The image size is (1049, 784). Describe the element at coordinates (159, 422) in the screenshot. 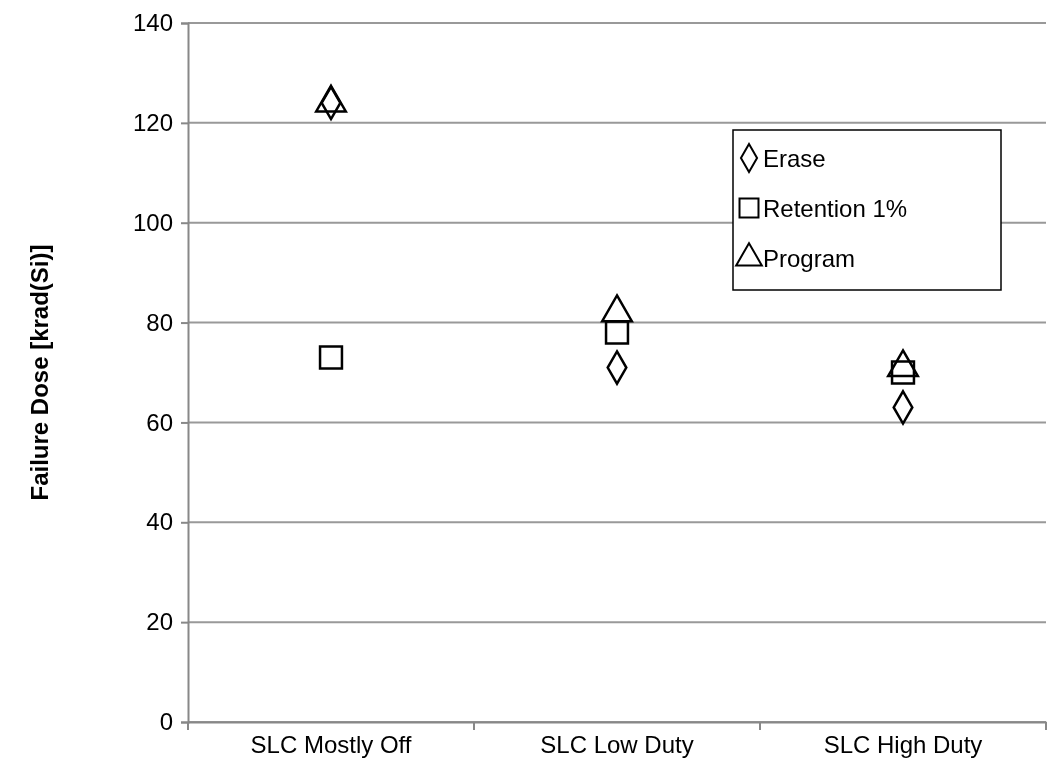

I see `y-tick-label: 60` at that location.